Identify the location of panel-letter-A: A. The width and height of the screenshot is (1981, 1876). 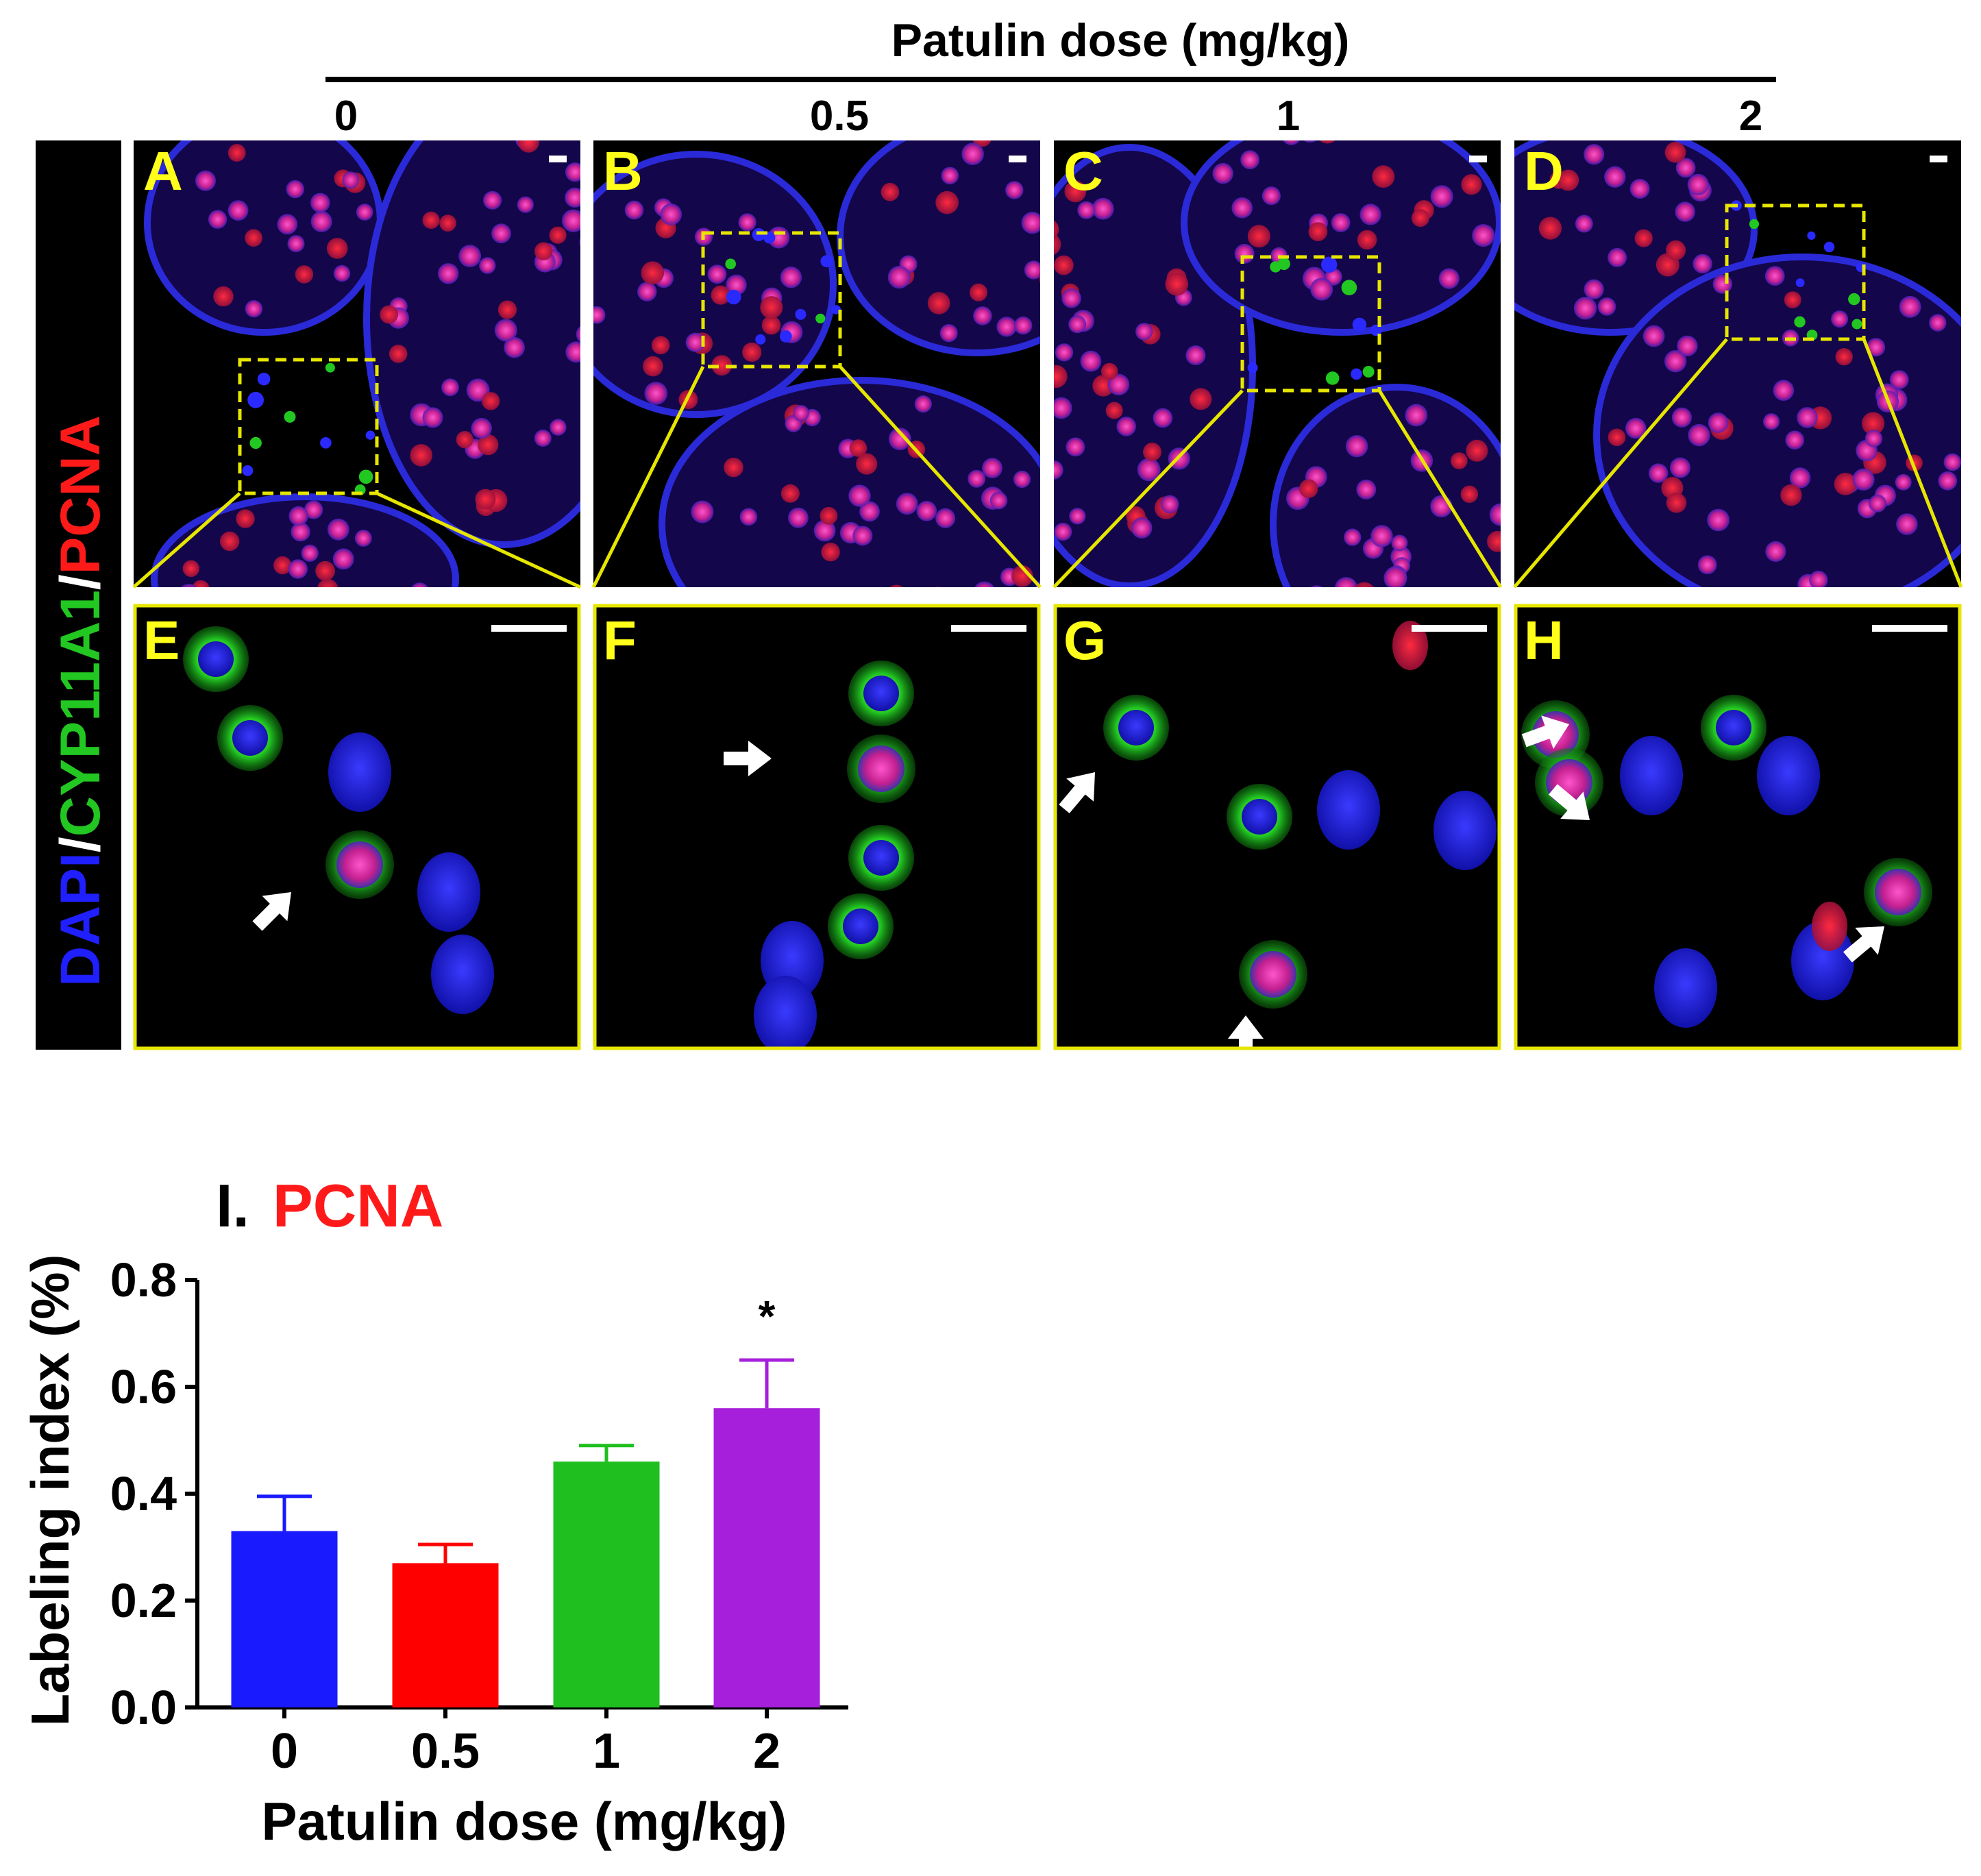
(163, 170).